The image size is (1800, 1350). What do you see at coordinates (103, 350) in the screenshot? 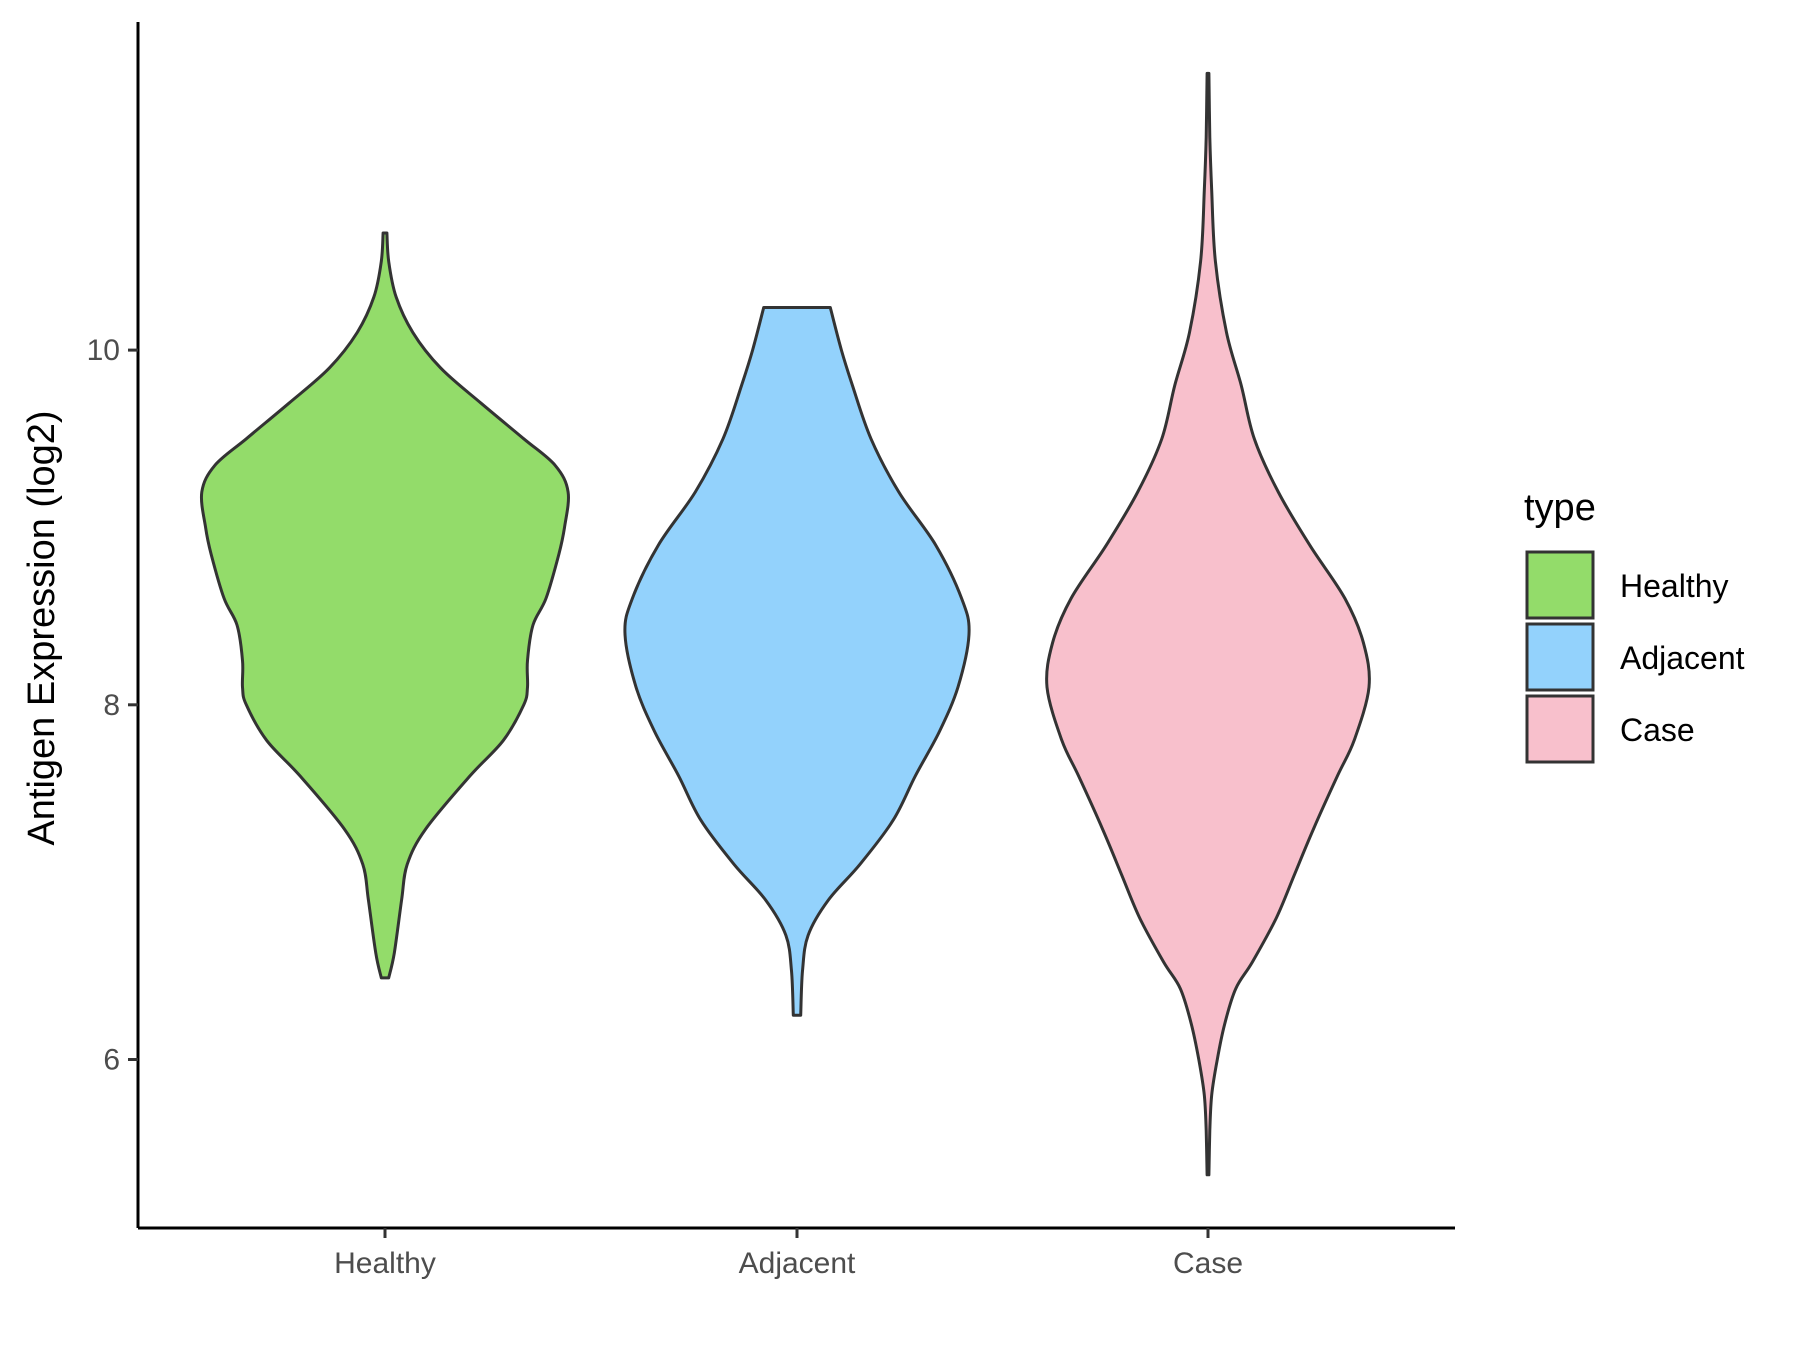
I see `y-tick-label-10: 10` at bounding box center [103, 350].